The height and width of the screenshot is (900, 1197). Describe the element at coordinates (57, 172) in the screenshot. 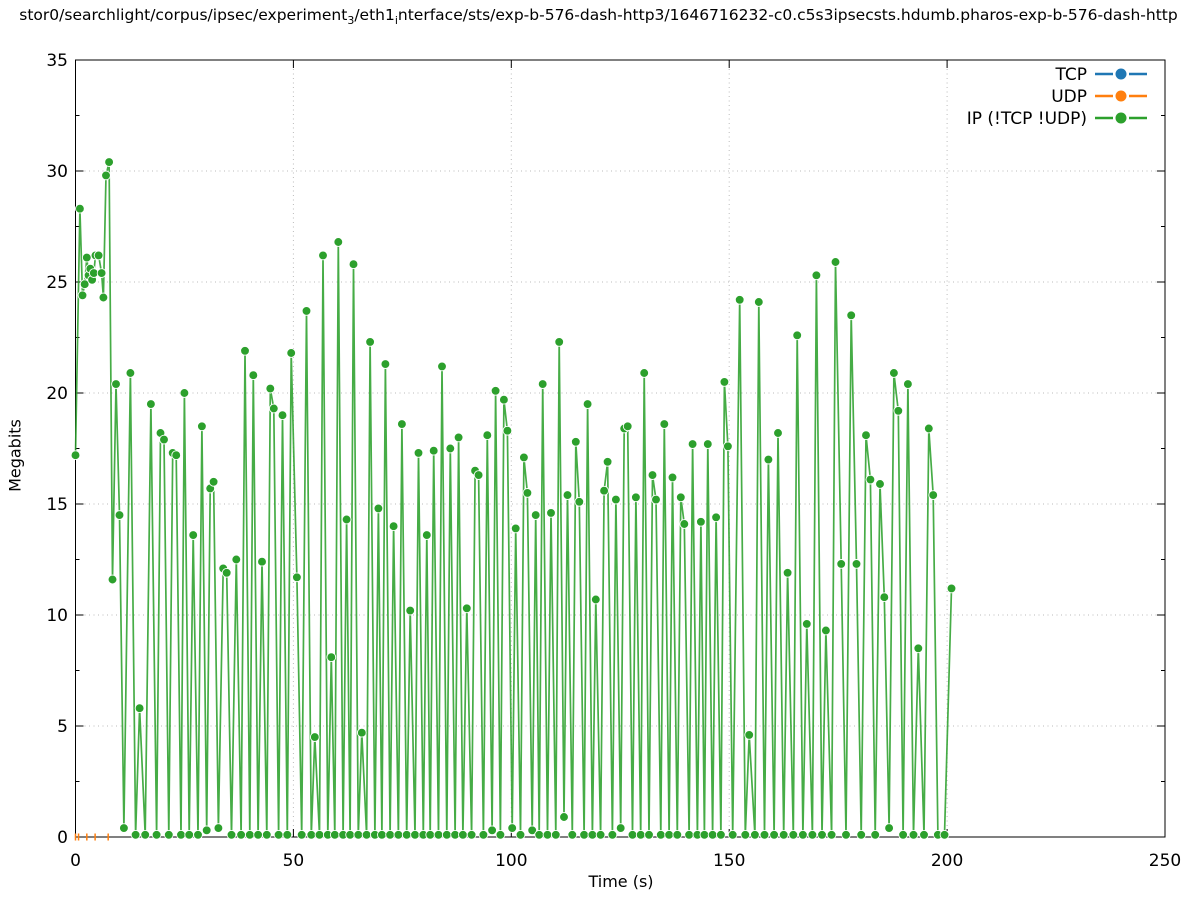

I see `y-tick-label: 30` at that location.